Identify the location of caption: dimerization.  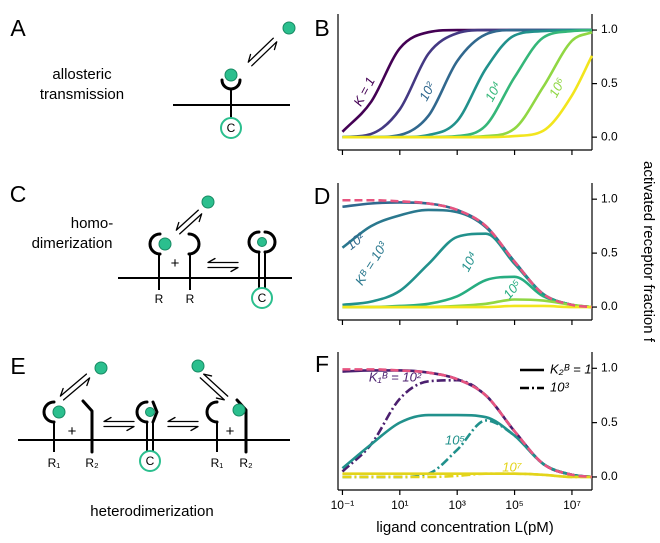
(72, 243).